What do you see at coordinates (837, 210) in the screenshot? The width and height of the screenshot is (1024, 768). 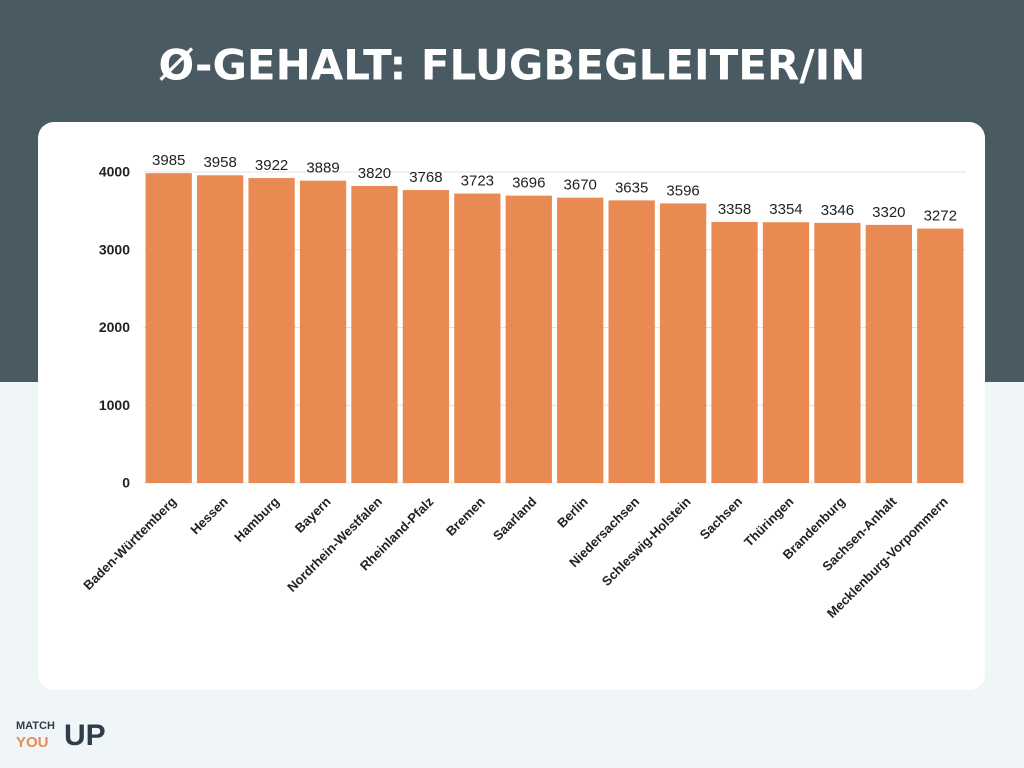 I see `value-label: 3346` at bounding box center [837, 210].